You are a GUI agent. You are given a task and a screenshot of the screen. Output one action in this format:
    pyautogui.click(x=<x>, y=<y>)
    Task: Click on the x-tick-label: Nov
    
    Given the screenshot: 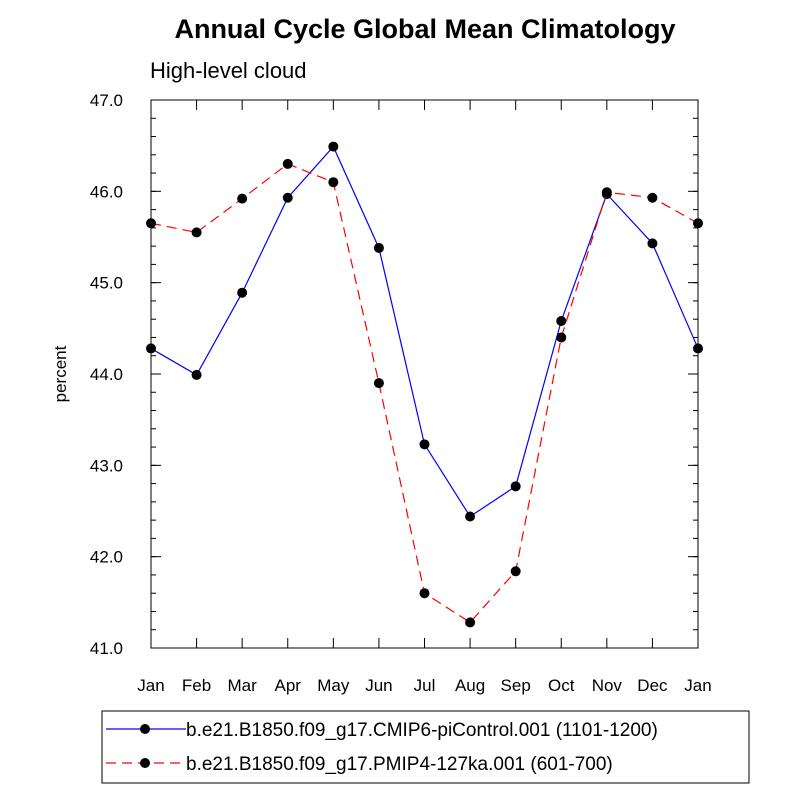 What is the action you would take?
    pyautogui.click(x=607, y=685)
    